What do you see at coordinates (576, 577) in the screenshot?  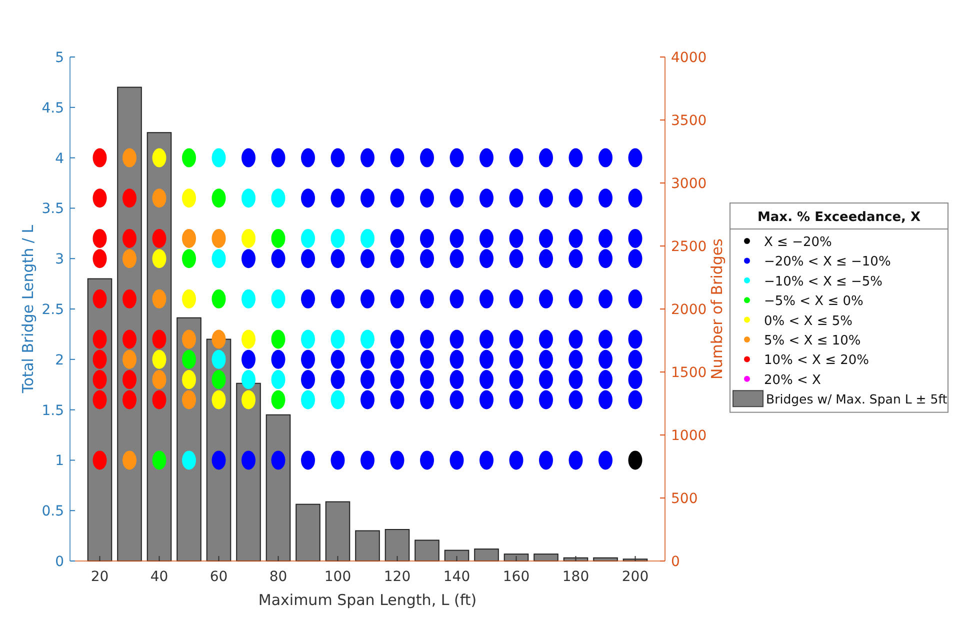 I see `x-tick-label: 180` at bounding box center [576, 577].